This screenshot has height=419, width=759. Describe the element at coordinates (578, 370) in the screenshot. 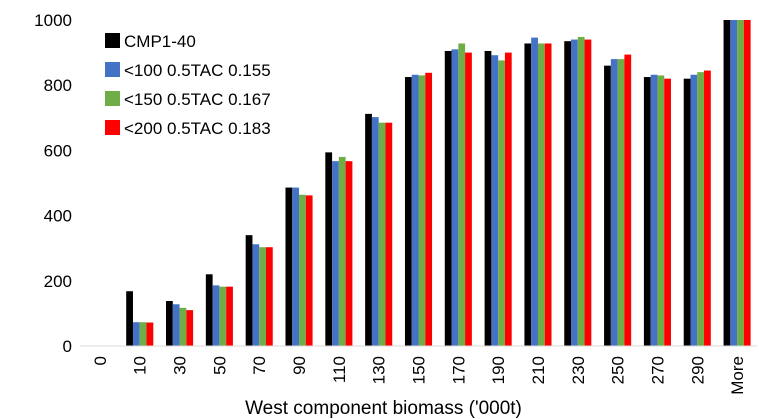

I see `x-tick-label: 230` at that location.